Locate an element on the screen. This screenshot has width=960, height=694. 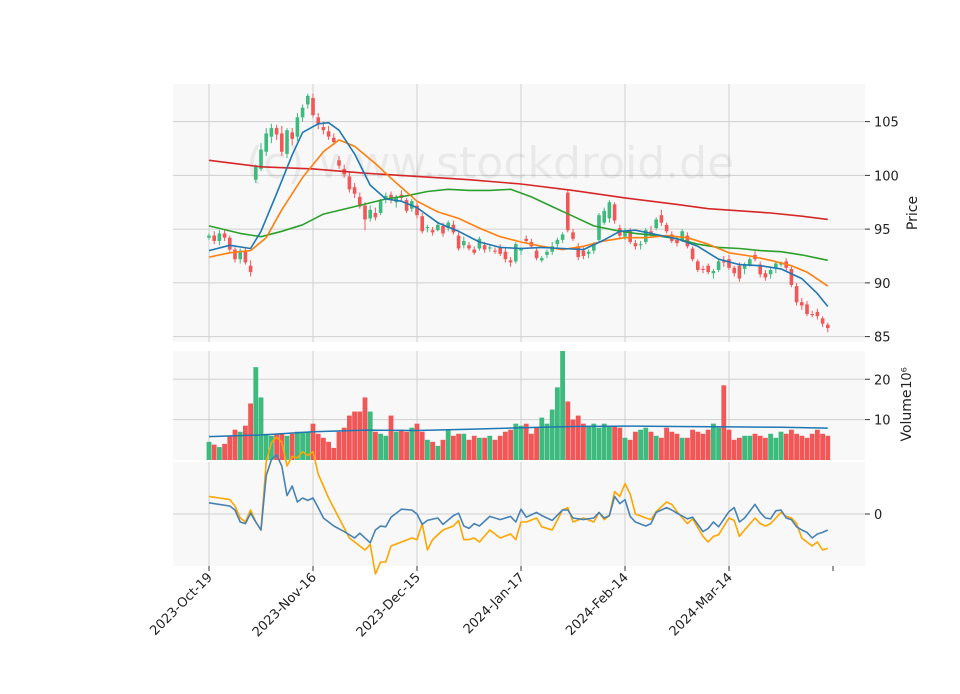
volume-axis-label: Volume is located at coordinates (907, 415).